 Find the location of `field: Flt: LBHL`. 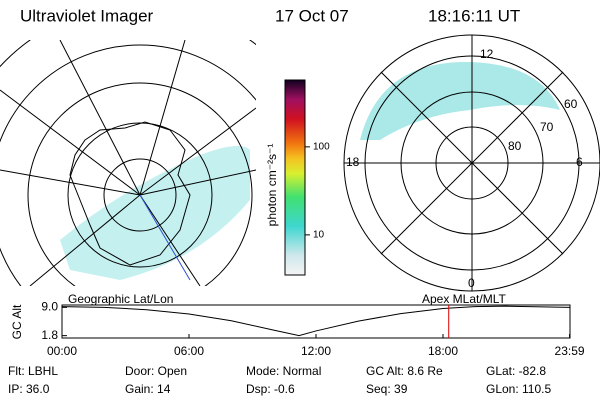

field: Flt: LBHL is located at coordinates (33, 371).